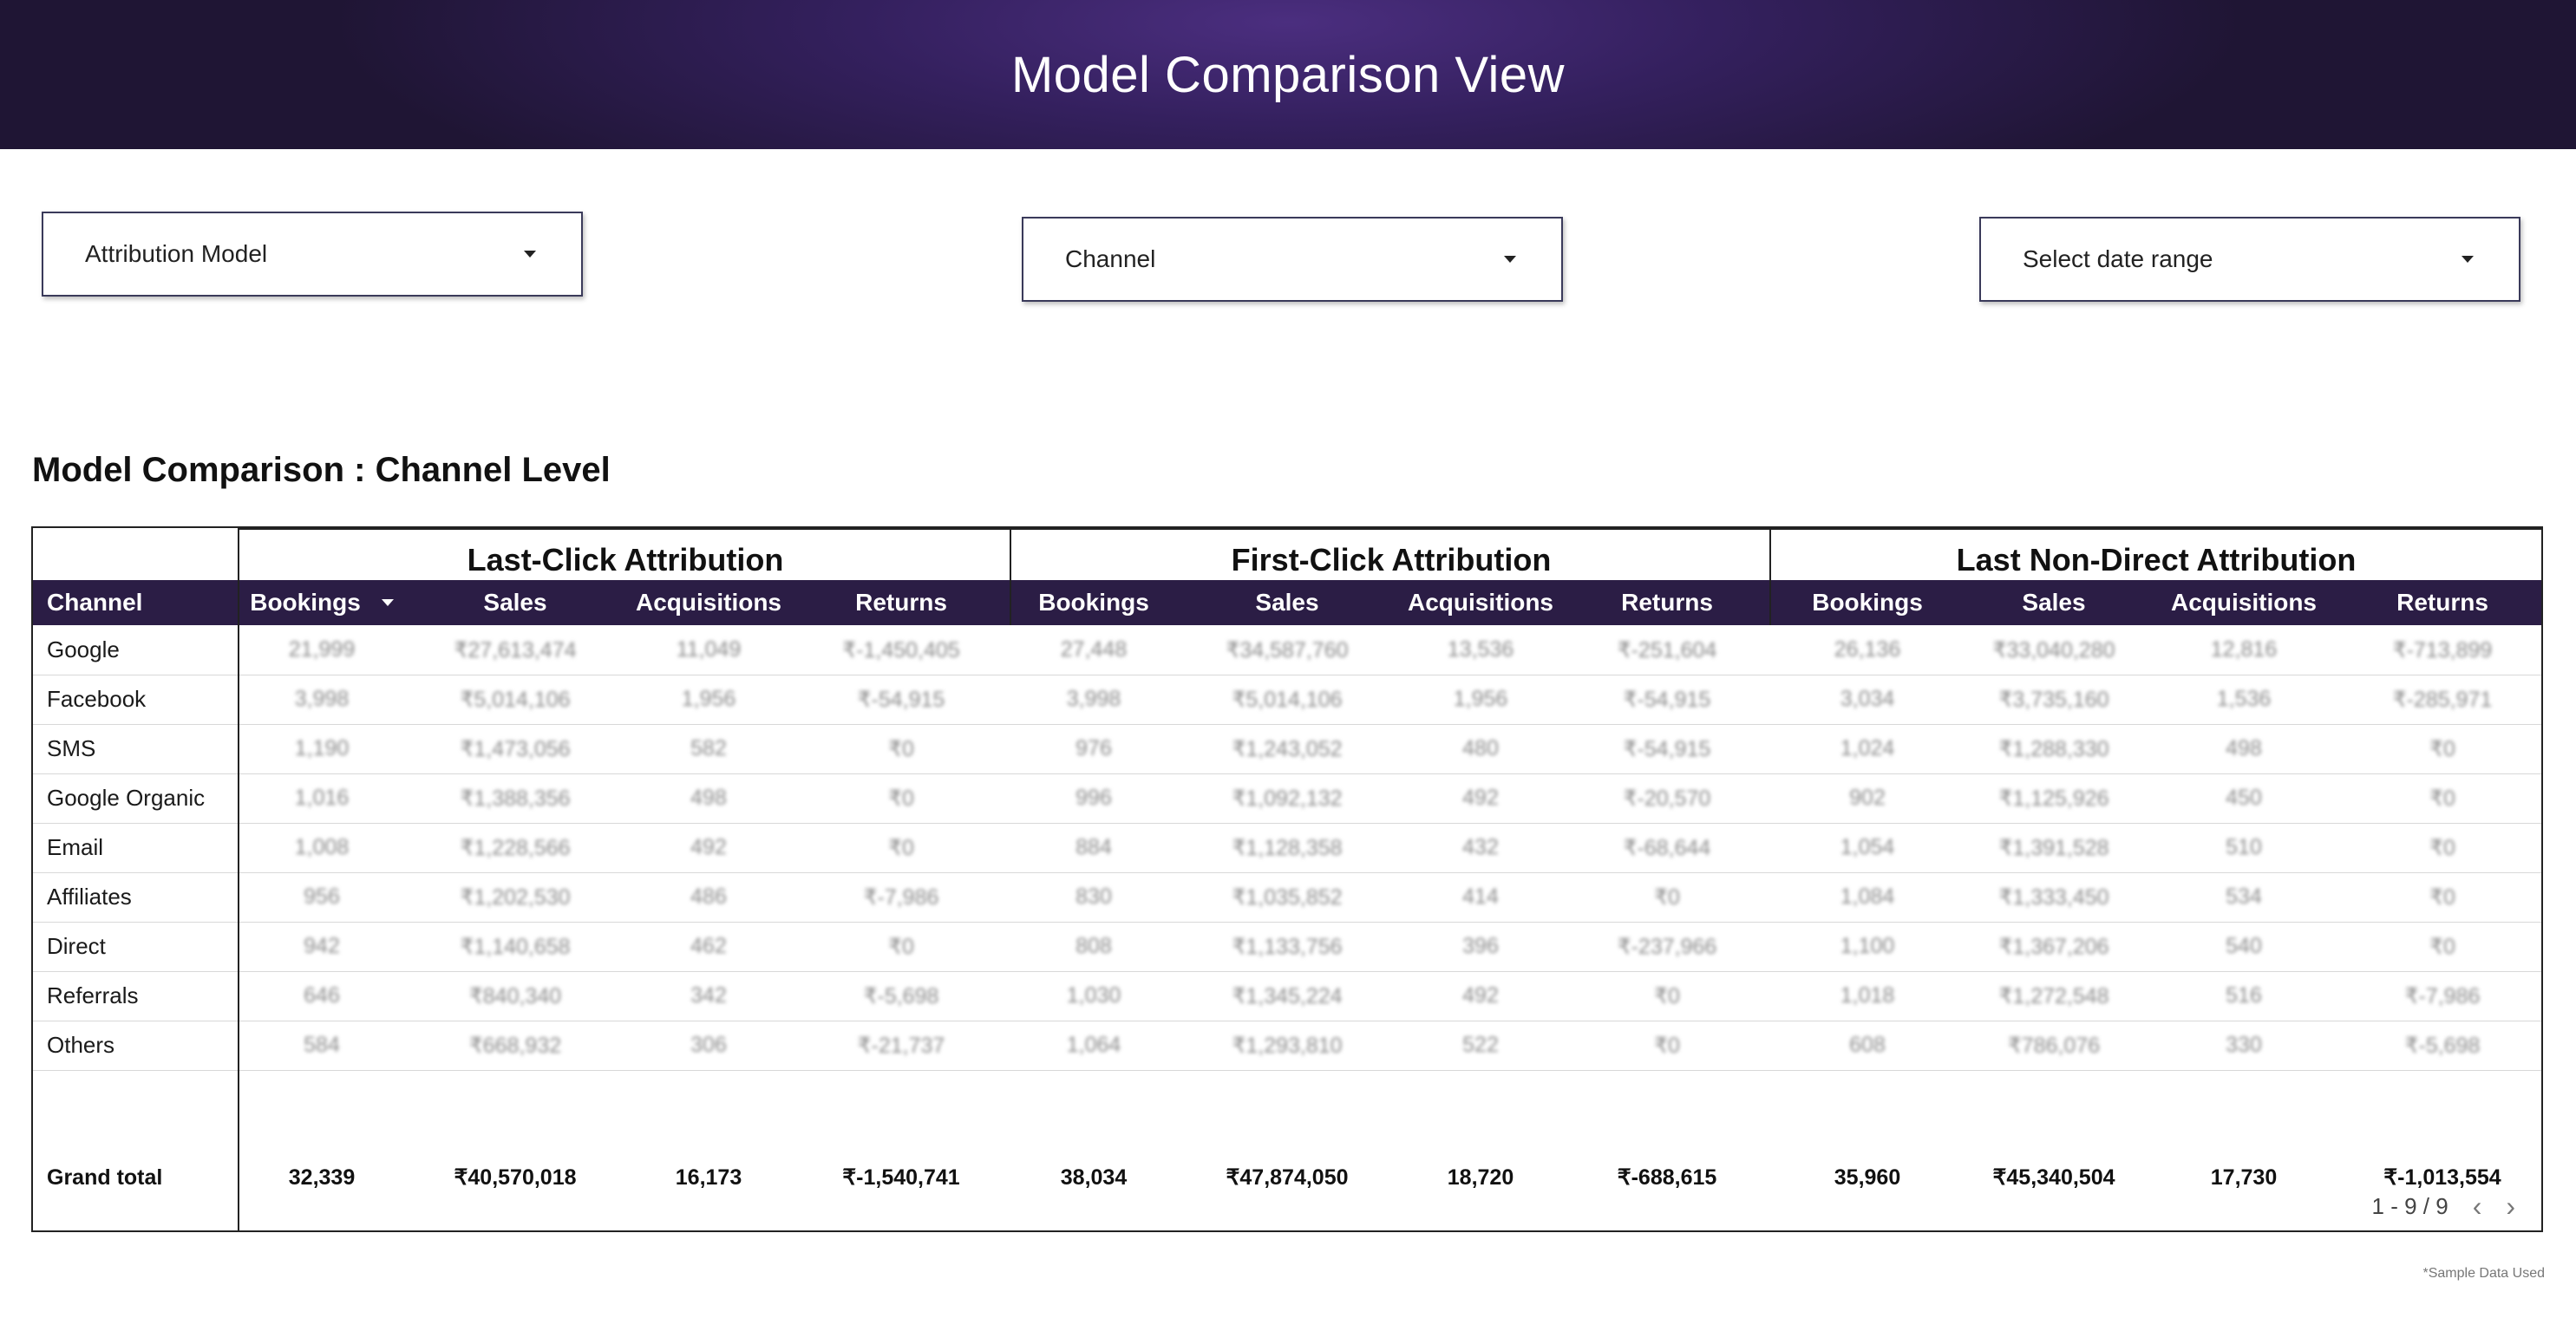 This screenshot has width=2576, height=1318. Describe the element at coordinates (2442, 699) in the screenshot. I see `returns-cell: ₹-285,971` at that location.